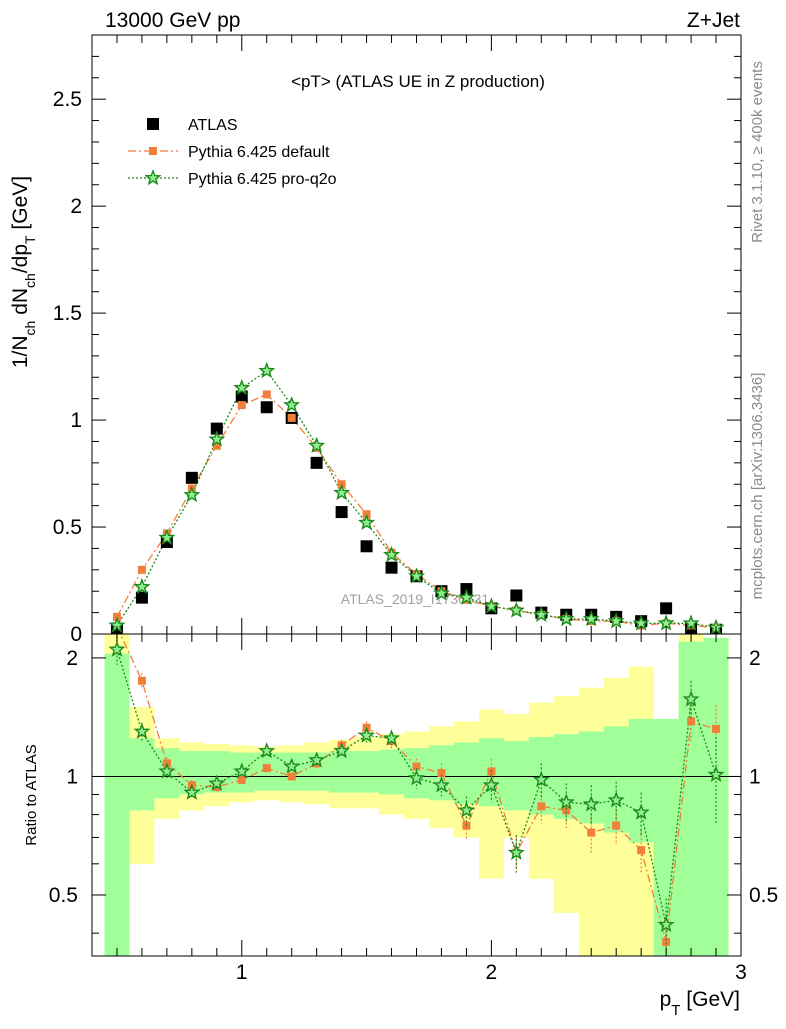  I want to click on y-tick-label-ratio-left: 0.5, so click(63, 895).